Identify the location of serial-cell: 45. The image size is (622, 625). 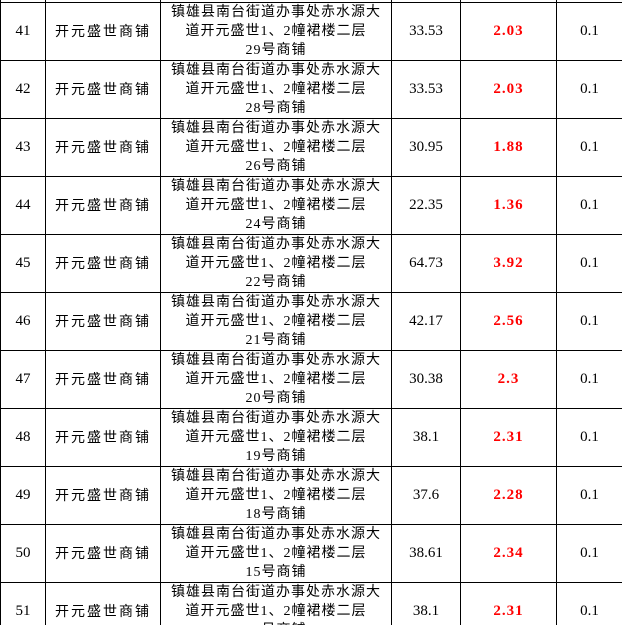
(23, 263).